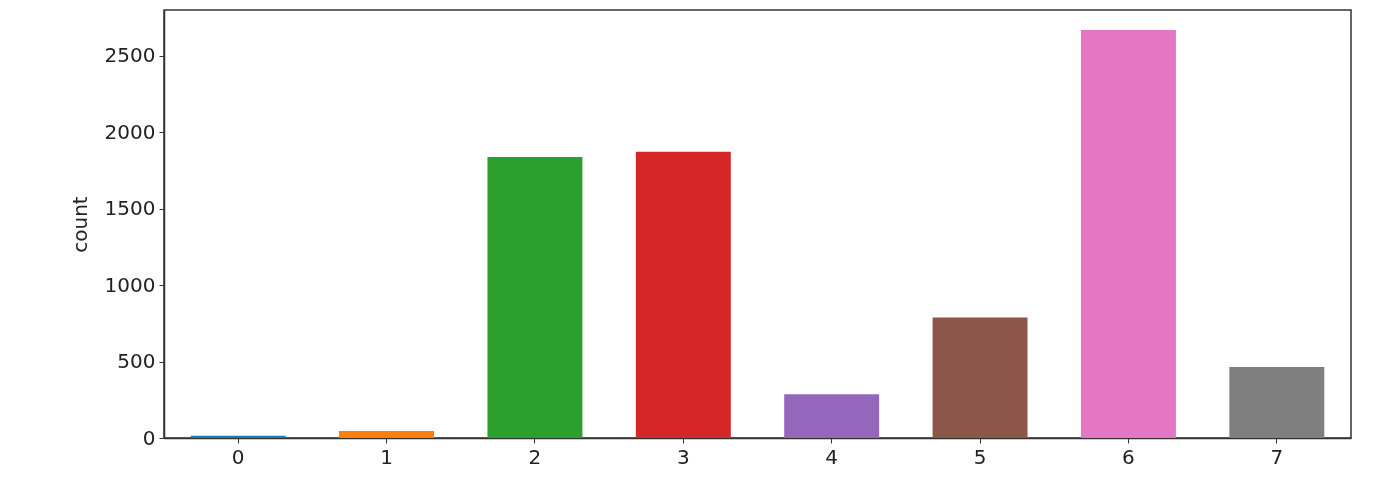 This screenshot has width=1396, height=486. Describe the element at coordinates (980, 456) in the screenshot. I see `x-tick-label: 5` at that location.